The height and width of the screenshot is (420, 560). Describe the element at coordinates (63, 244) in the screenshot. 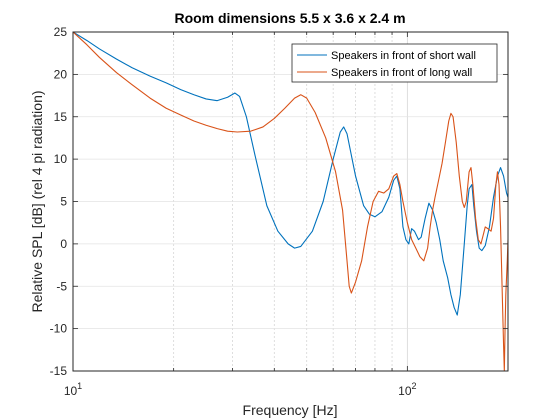

I see `y-tick-label: 0` at that location.